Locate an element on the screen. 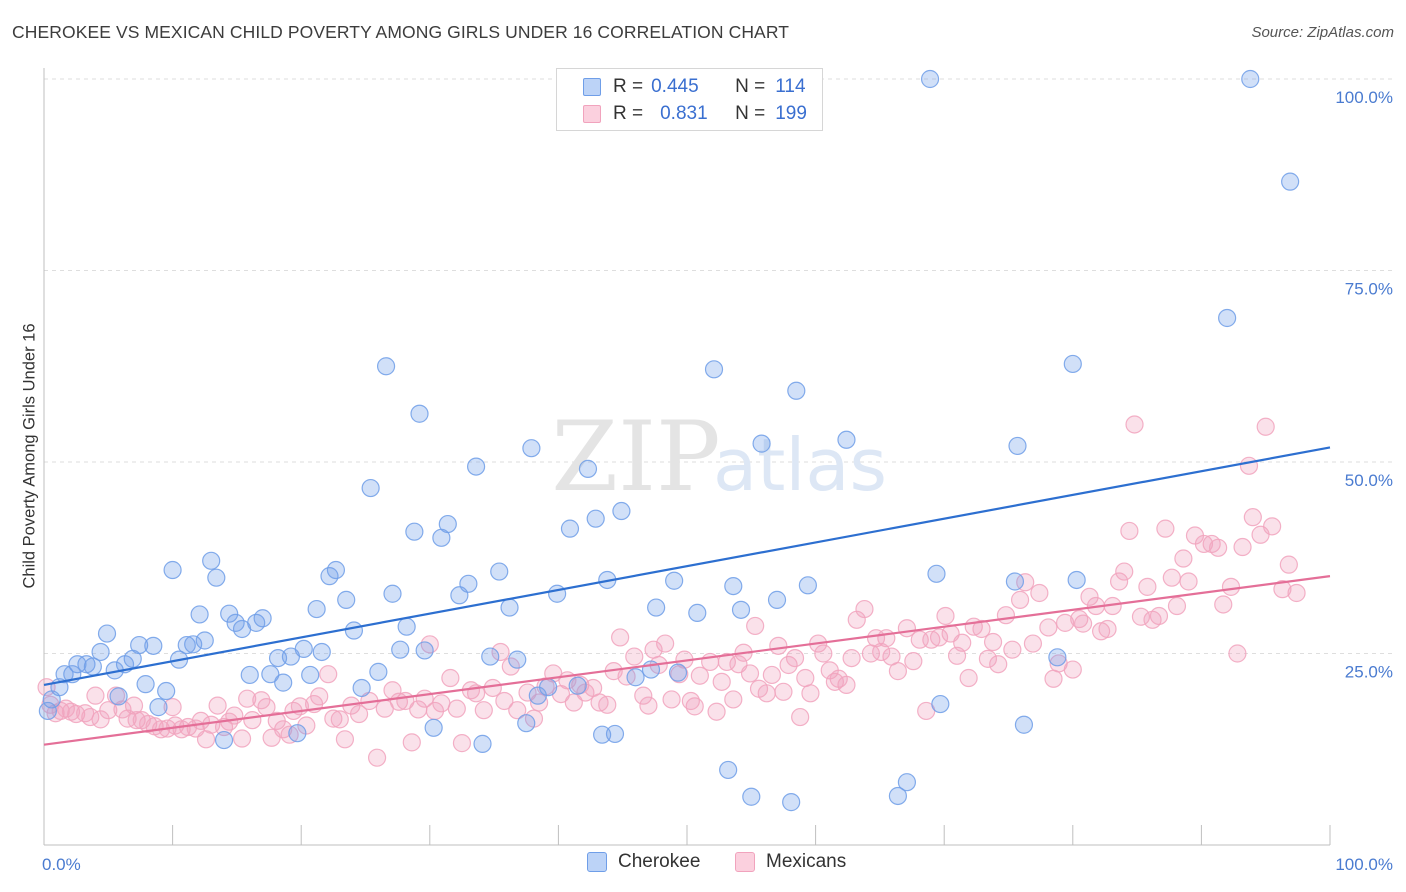 This screenshot has width=1406, height=892. y-tick-label: 100.0% is located at coordinates (1364, 97).